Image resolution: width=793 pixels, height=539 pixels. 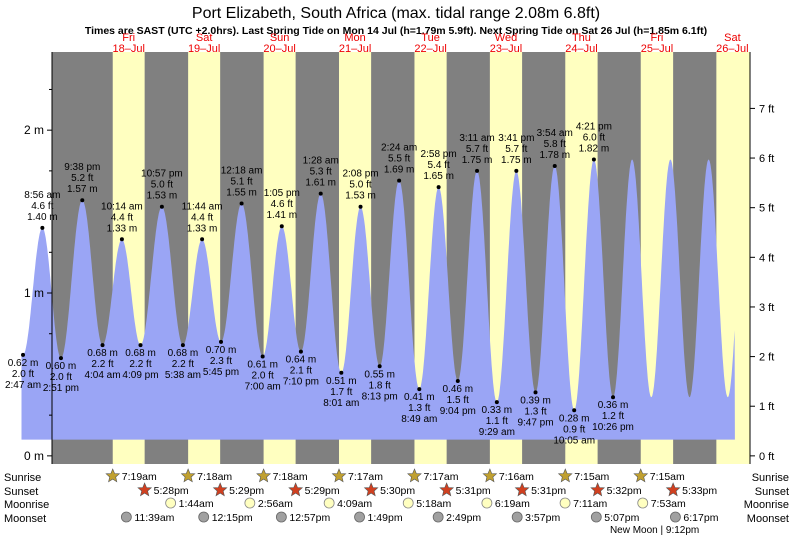 What do you see at coordinates (275, 504) in the screenshot?
I see `moonrise-time: 2:56am` at bounding box center [275, 504].